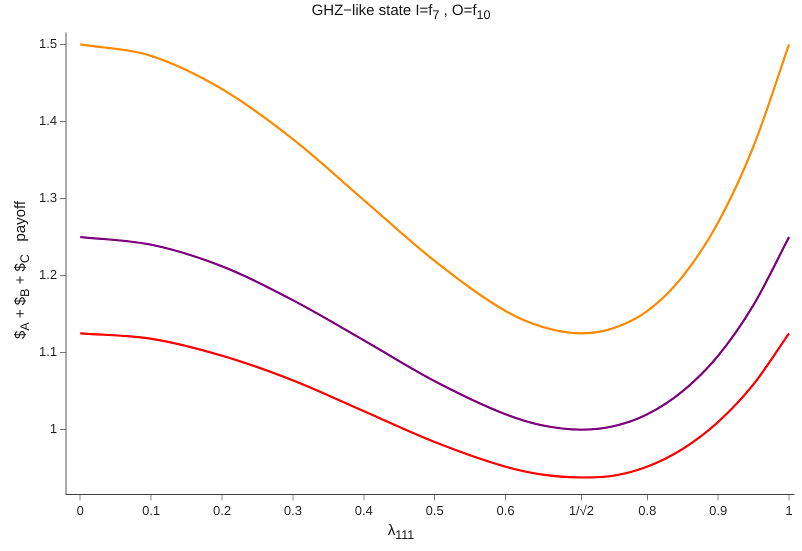  I want to click on x-tick-label: 0.4, so click(363, 510).